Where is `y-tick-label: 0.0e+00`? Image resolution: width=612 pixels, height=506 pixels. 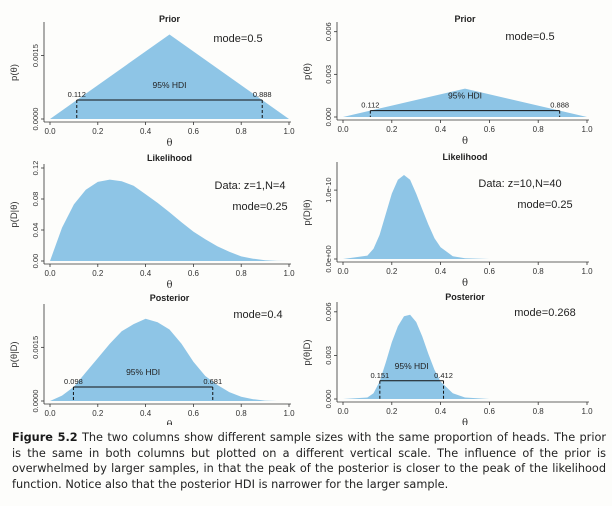
y-tick-label: 0.0e+00 is located at coordinates (328, 258).